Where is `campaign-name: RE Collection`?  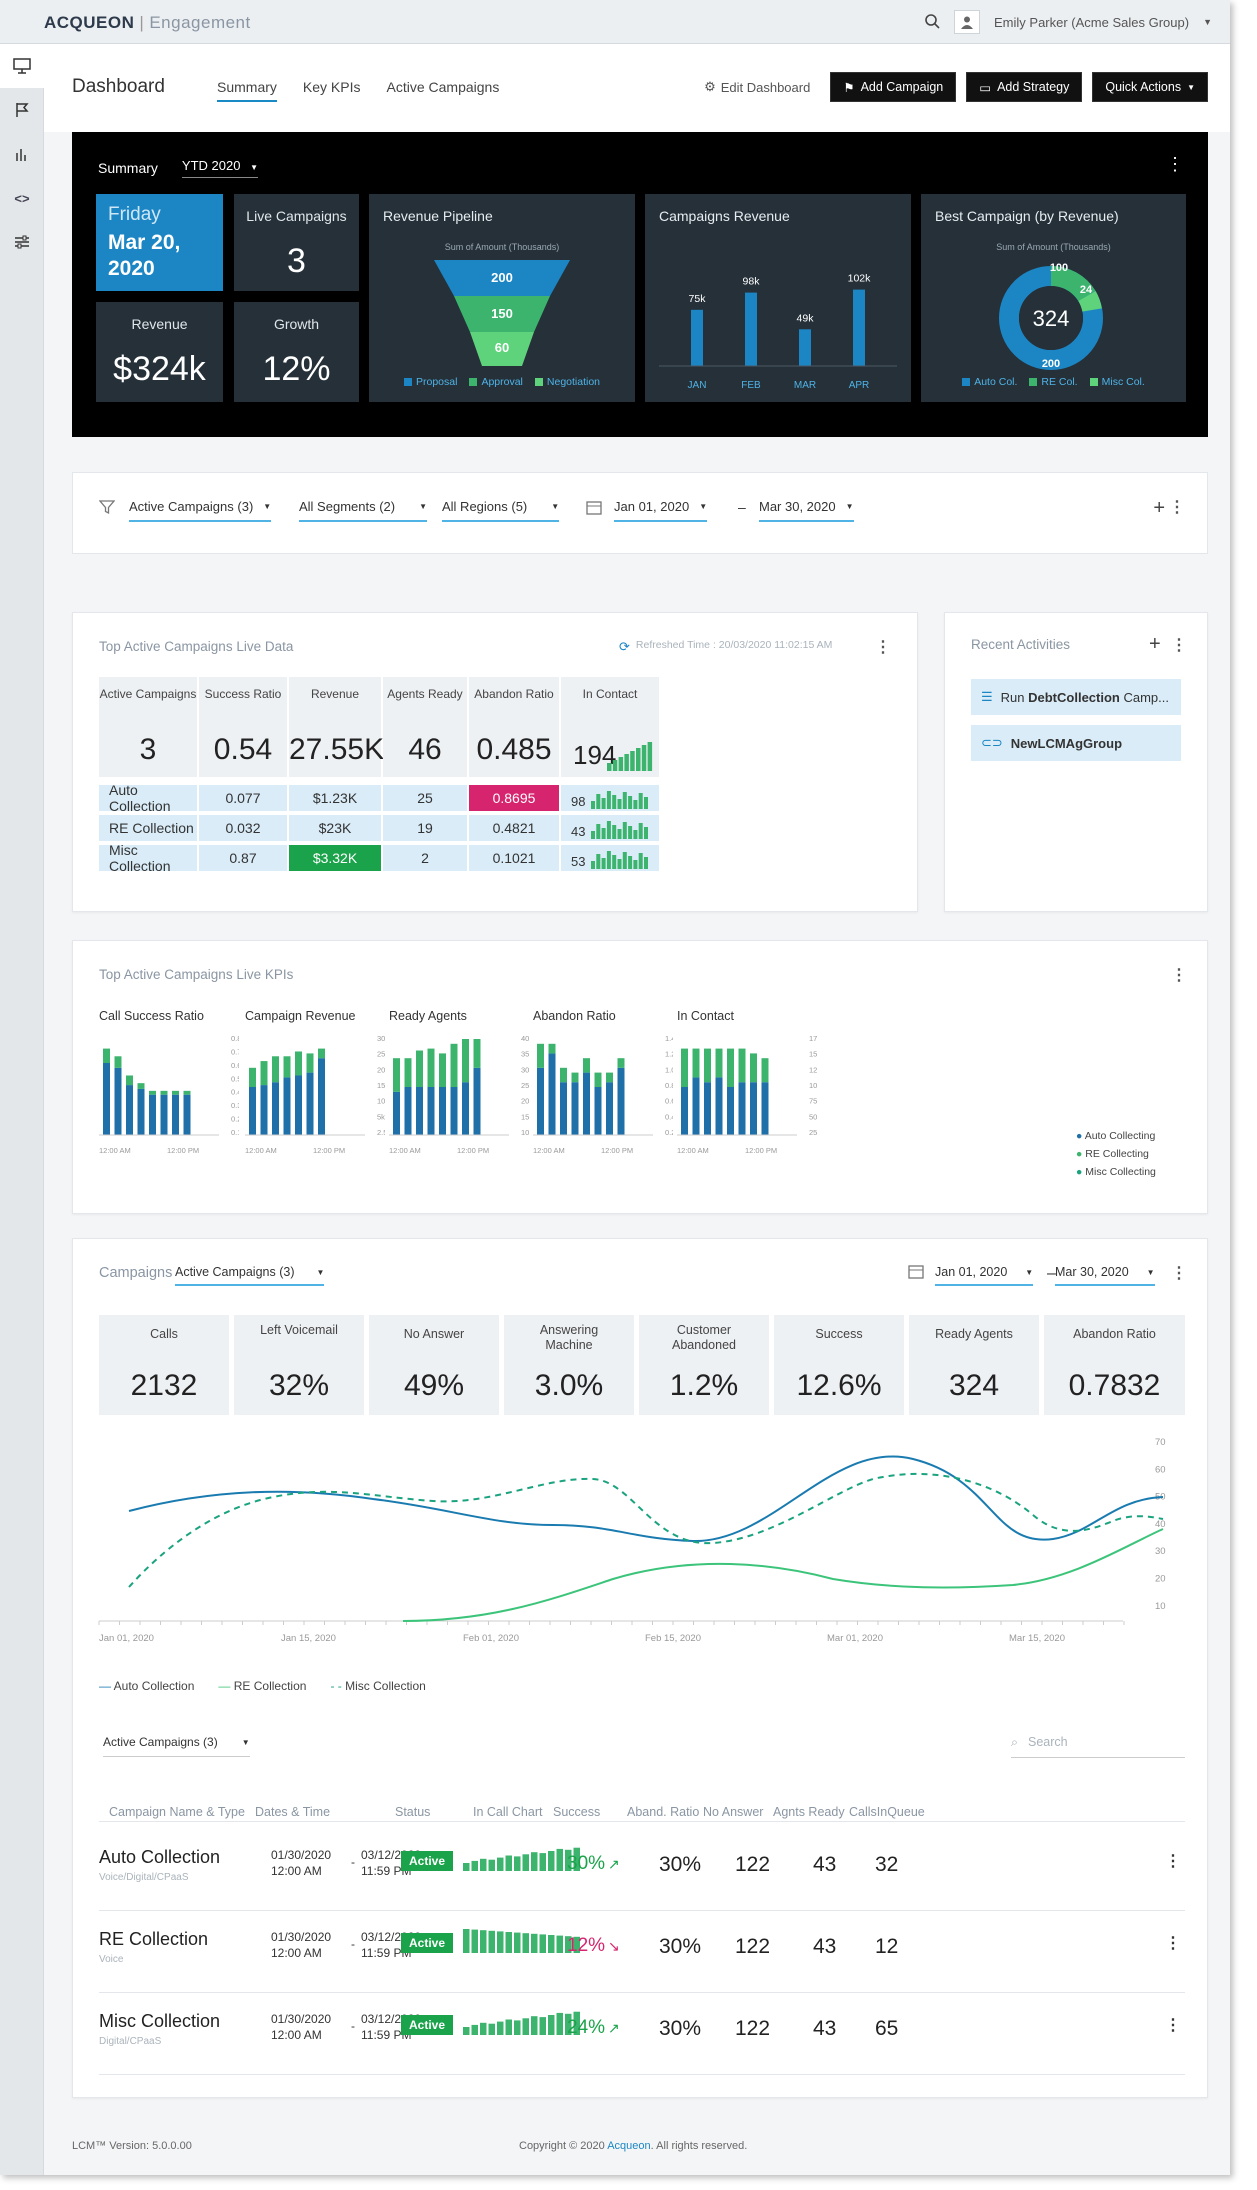 campaign-name: RE Collection is located at coordinates (154, 1939).